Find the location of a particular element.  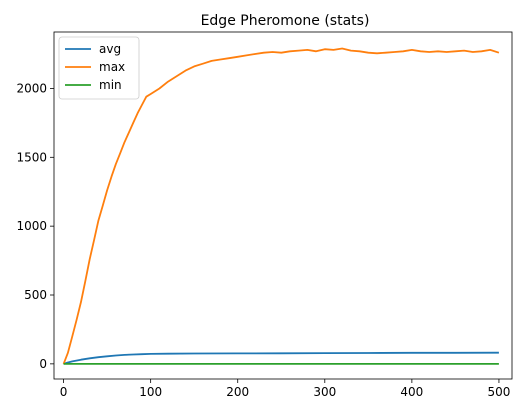

y-tick-label: 500 is located at coordinates (35, 295).